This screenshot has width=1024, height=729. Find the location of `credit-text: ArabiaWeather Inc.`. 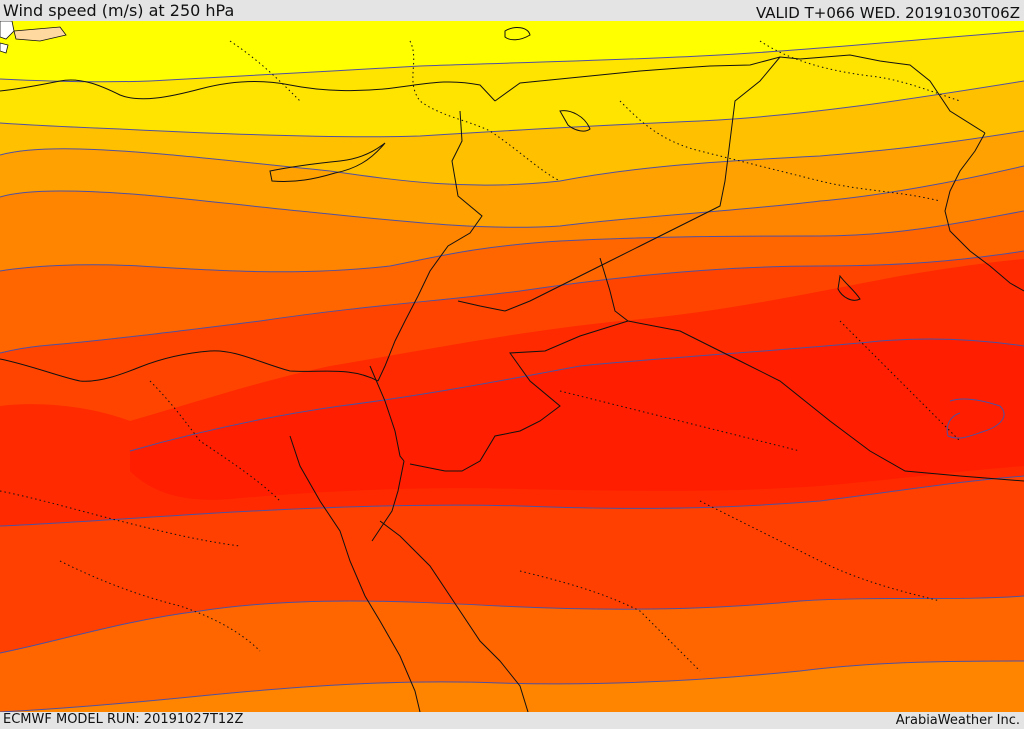

credit-text: ArabiaWeather Inc. is located at coordinates (957, 720).